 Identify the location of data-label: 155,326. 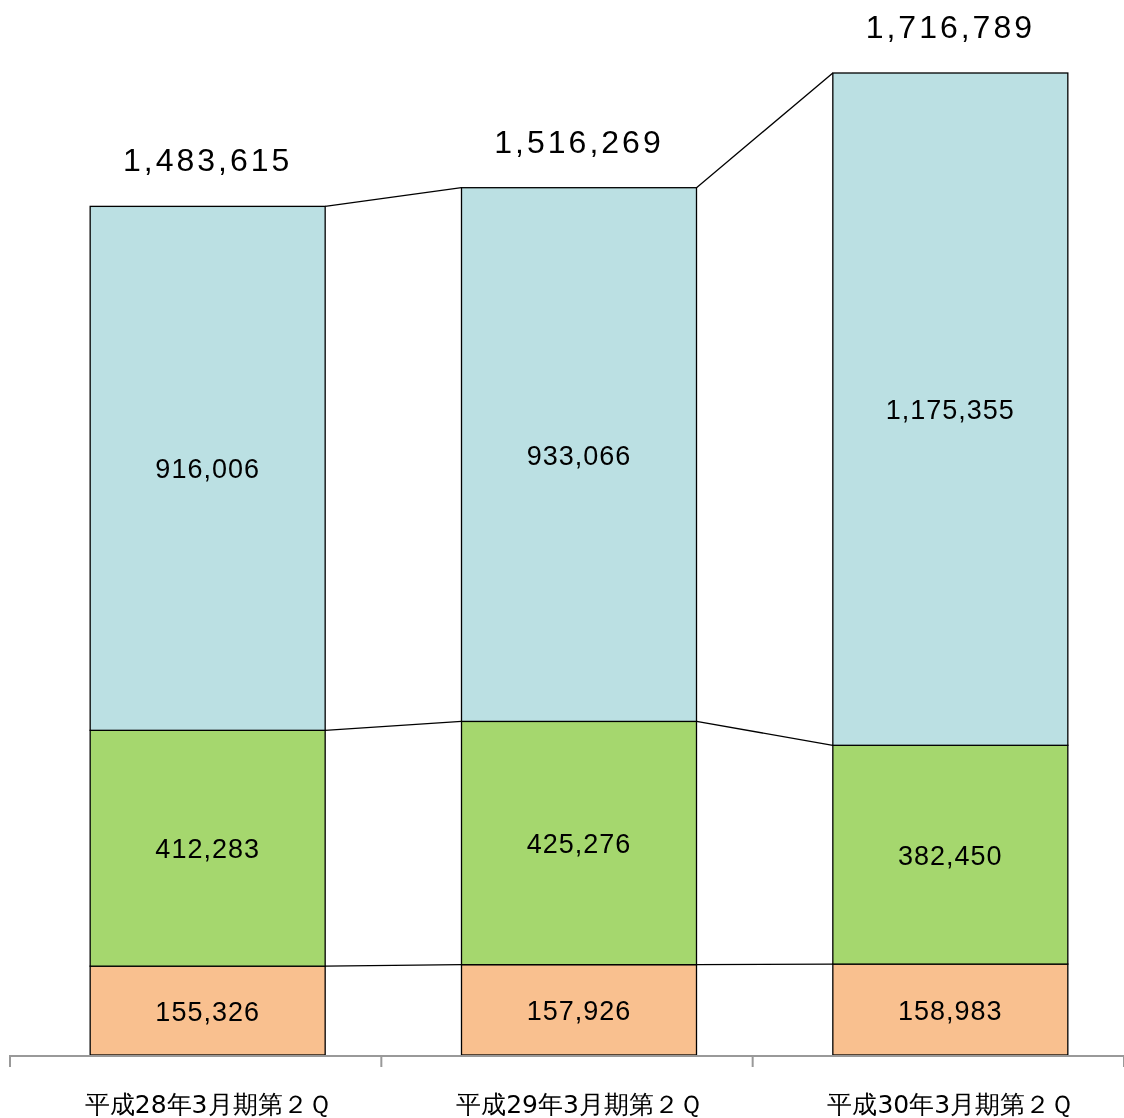
(207, 1011).